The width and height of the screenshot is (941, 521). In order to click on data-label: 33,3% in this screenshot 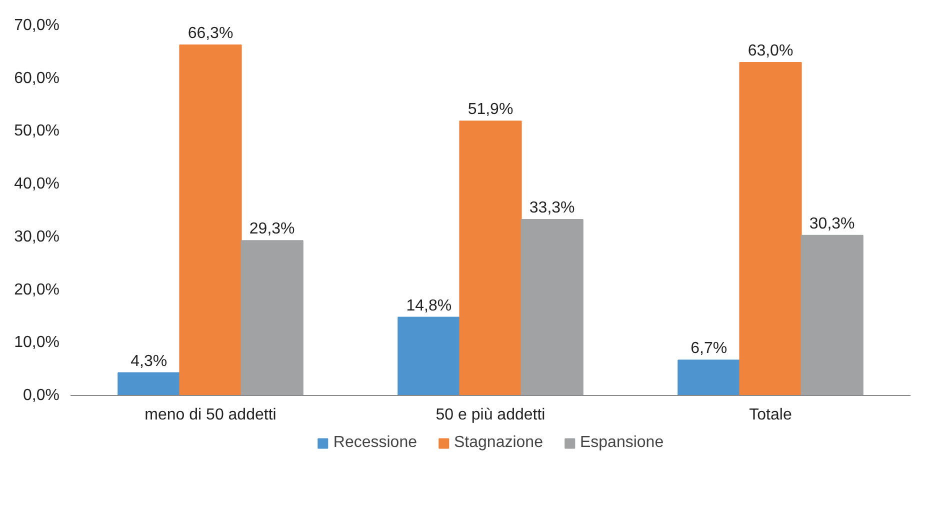, I will do `click(552, 207)`.